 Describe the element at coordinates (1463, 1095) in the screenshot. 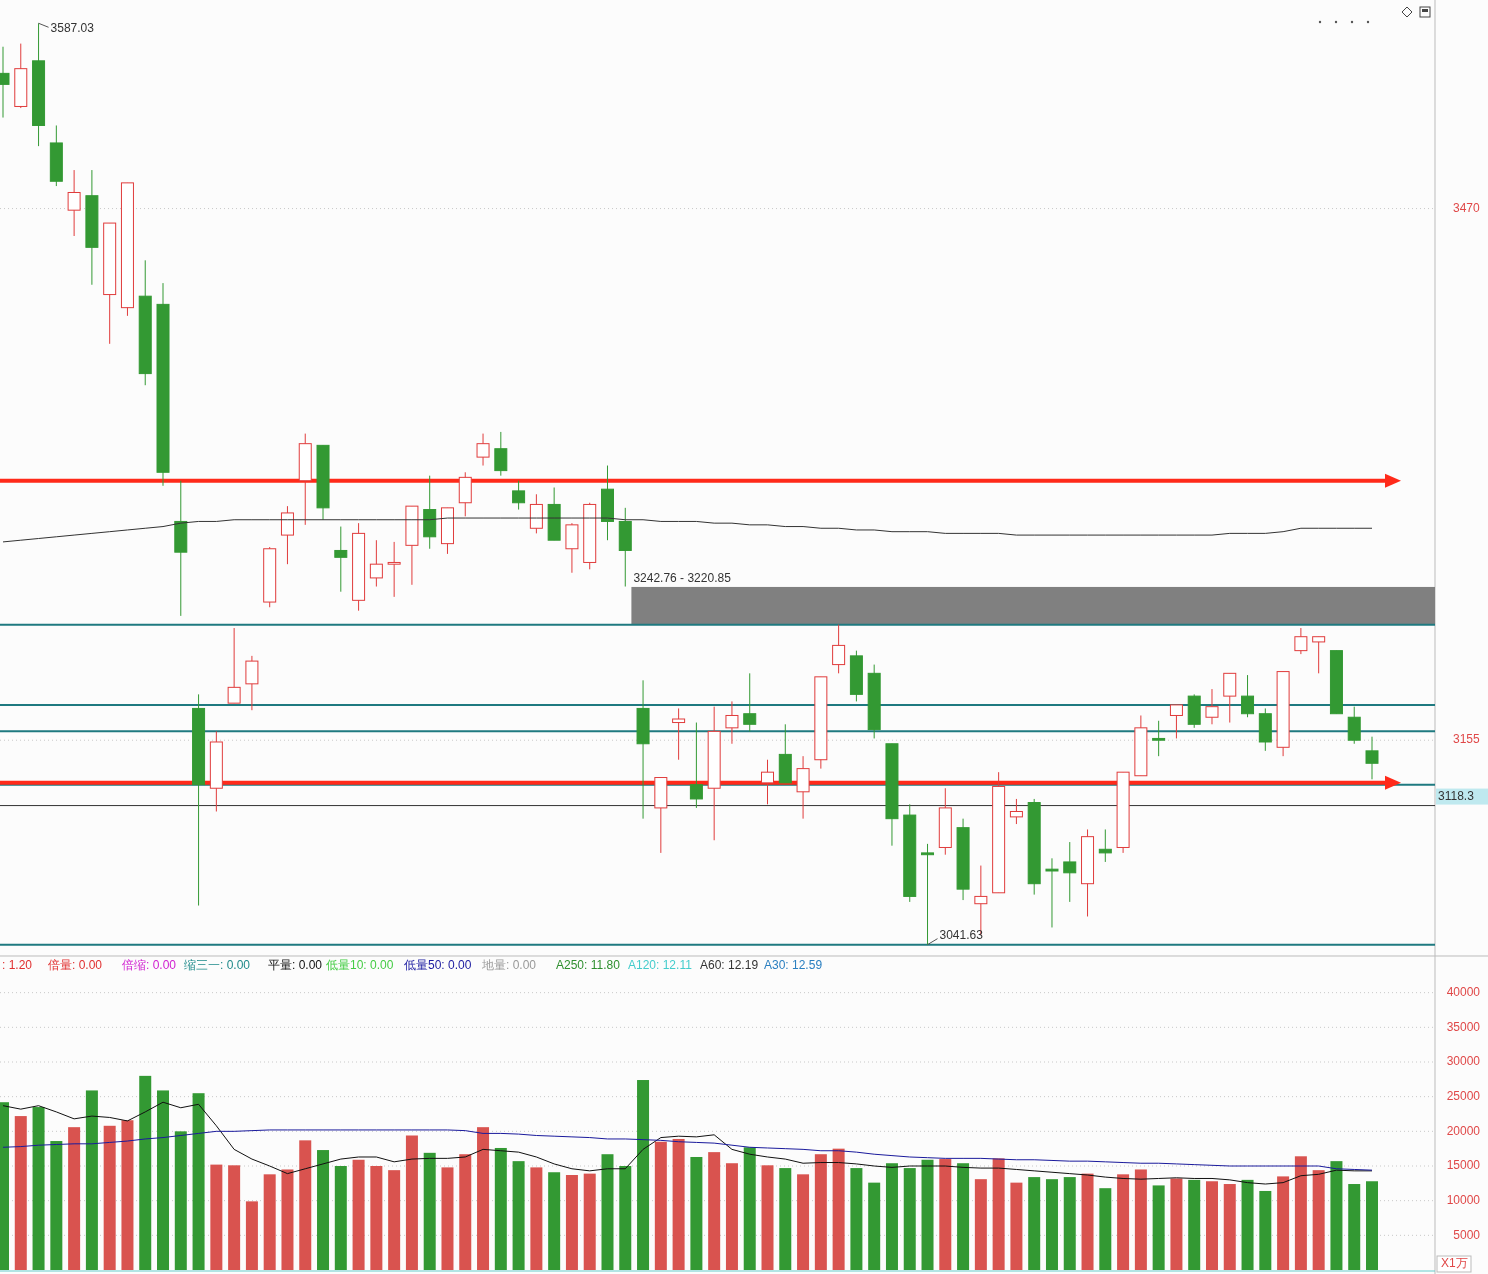

I see `y-tick-label: 25000` at that location.